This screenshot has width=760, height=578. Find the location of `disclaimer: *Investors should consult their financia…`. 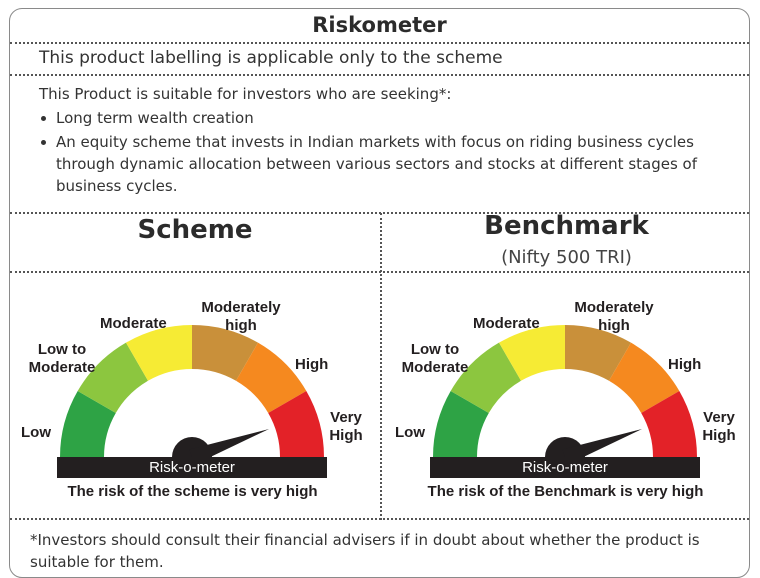

disclaimer: *Investors should consult their financia… is located at coordinates (365, 551).